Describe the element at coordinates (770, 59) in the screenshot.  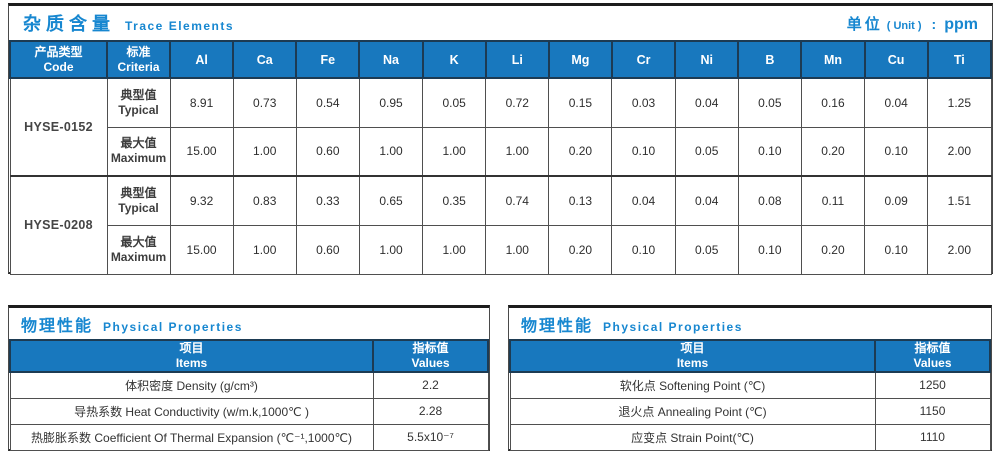
I see `element-column-header: B` at that location.